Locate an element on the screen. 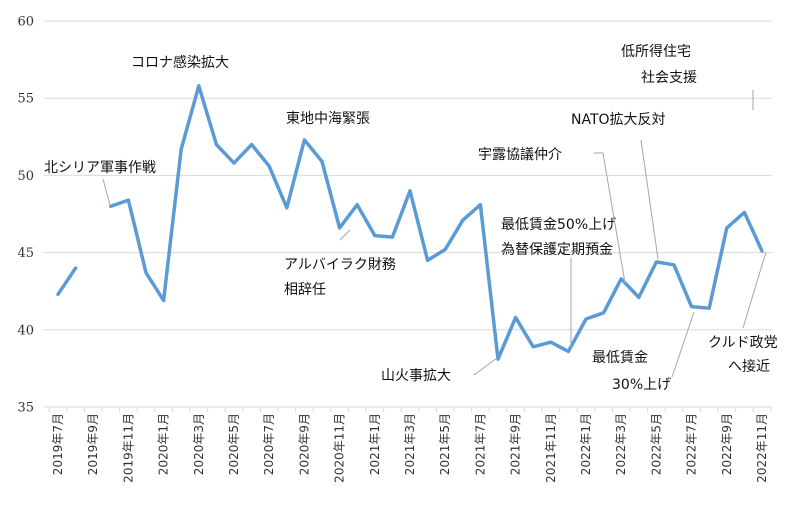  x-tick-label: 2021年7月 is located at coordinates (480, 444).